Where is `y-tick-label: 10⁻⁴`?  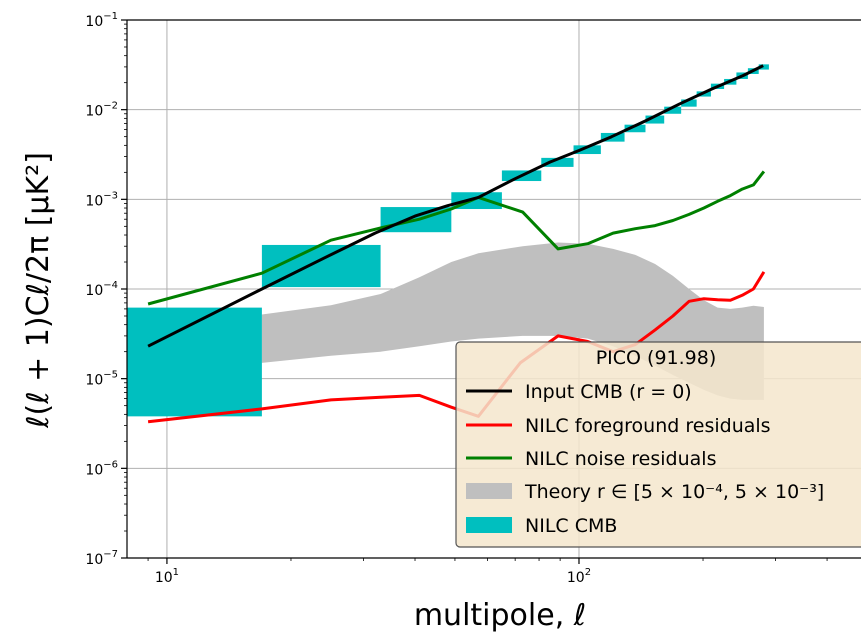
y-tick-label: 10⁻⁴ is located at coordinates (101, 289).